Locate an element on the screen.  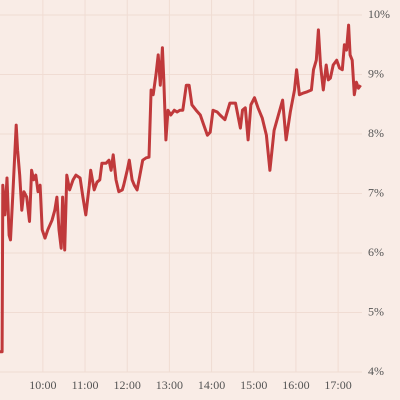
x-tick-label: 16:00 is located at coordinates (295, 385).